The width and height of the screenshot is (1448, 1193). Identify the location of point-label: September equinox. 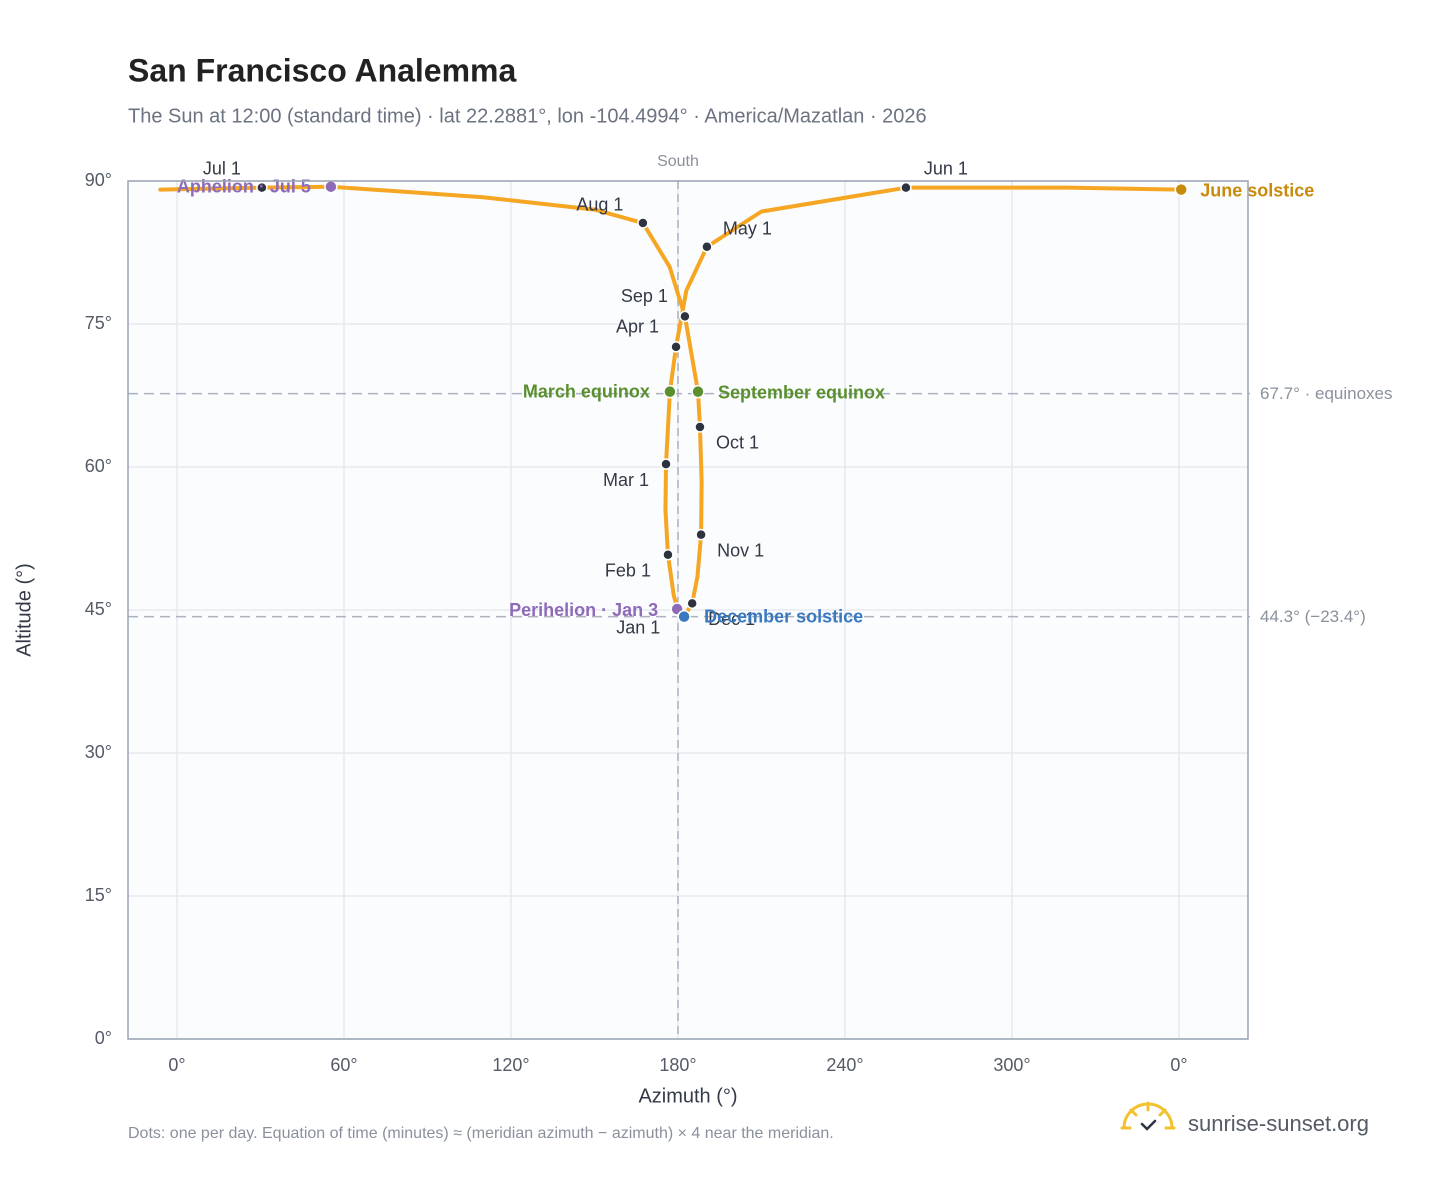
(801, 392).